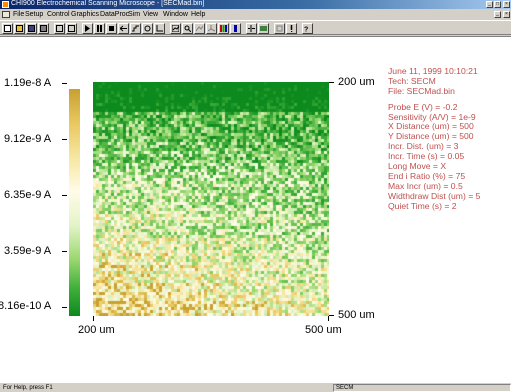 The width and height of the screenshot is (511, 392). Describe the element at coordinates (96, 330) in the screenshot. I see `x-axis-label-left: 200 um` at that location.